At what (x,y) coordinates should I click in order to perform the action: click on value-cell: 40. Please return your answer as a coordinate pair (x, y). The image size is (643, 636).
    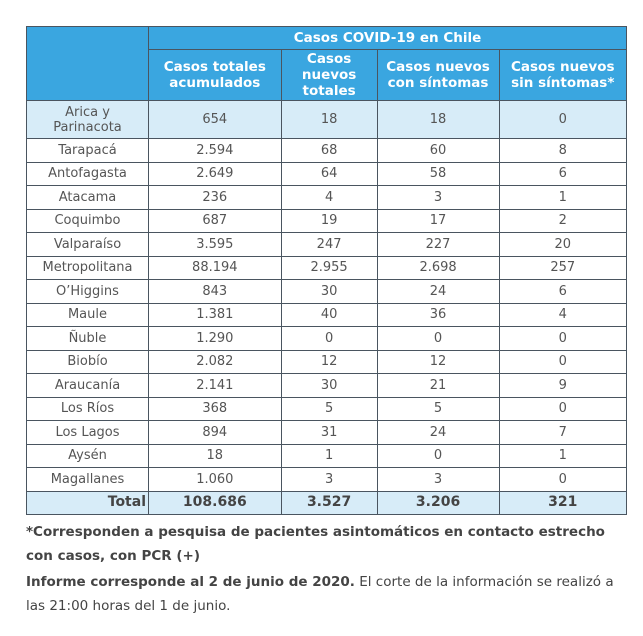
    Looking at the image, I should click on (329, 314).